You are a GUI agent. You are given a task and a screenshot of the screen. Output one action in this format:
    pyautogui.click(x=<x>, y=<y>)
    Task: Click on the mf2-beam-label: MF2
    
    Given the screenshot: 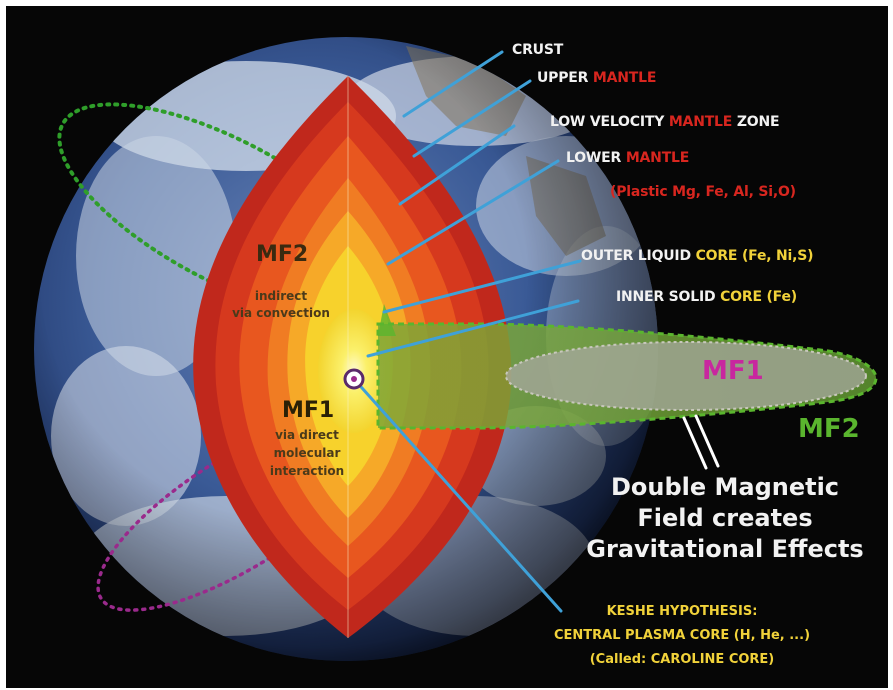 What is the action you would take?
    pyautogui.click(x=829, y=429)
    